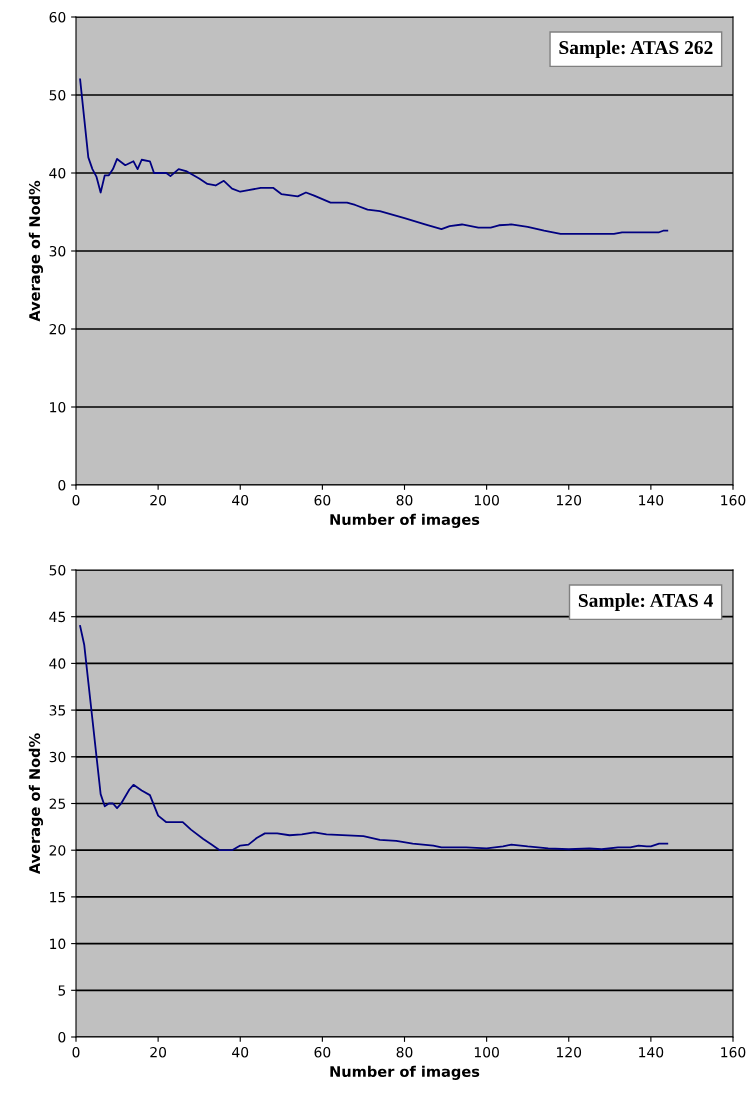 Image resolution: width=747 pixels, height=1108 pixels. Describe the element at coordinates (57, 617) in the screenshot. I see `y-tick-label: 45` at that location.